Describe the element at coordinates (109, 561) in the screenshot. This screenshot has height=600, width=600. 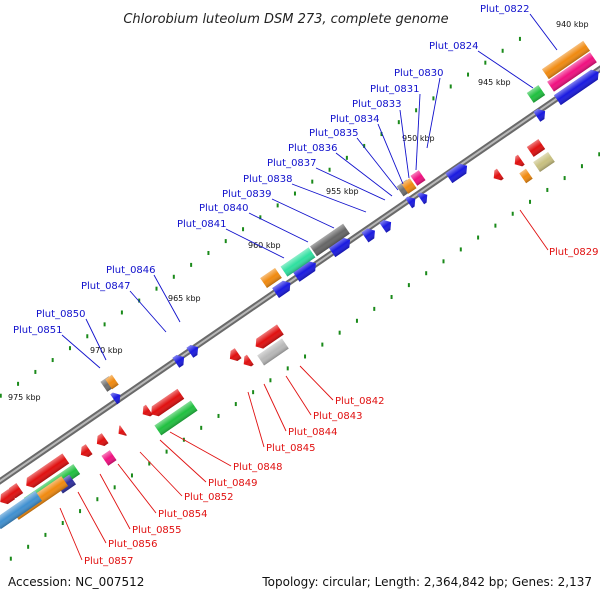
I see `gene-label: Plut_0857` at that location.